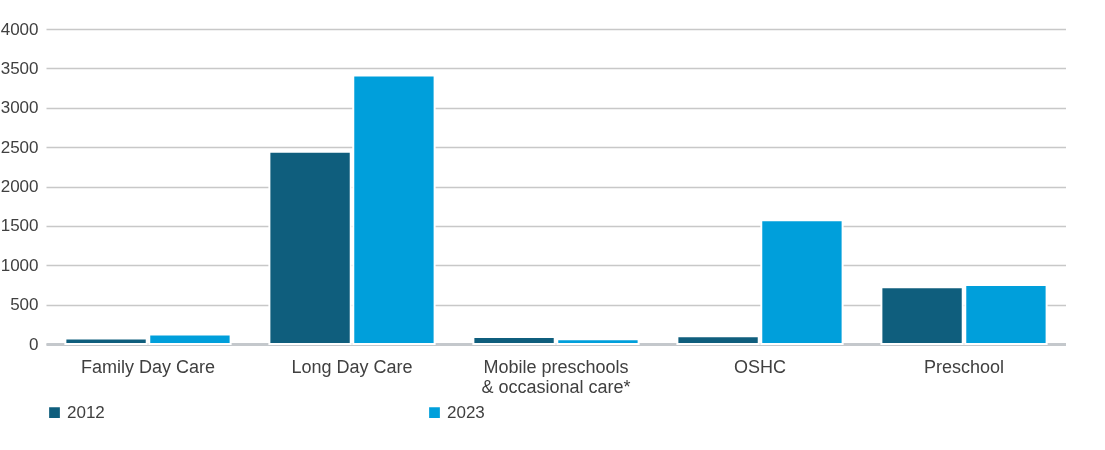  What do you see at coordinates (19, 186) in the screenshot?
I see `y-tick-label: 2000` at bounding box center [19, 186].